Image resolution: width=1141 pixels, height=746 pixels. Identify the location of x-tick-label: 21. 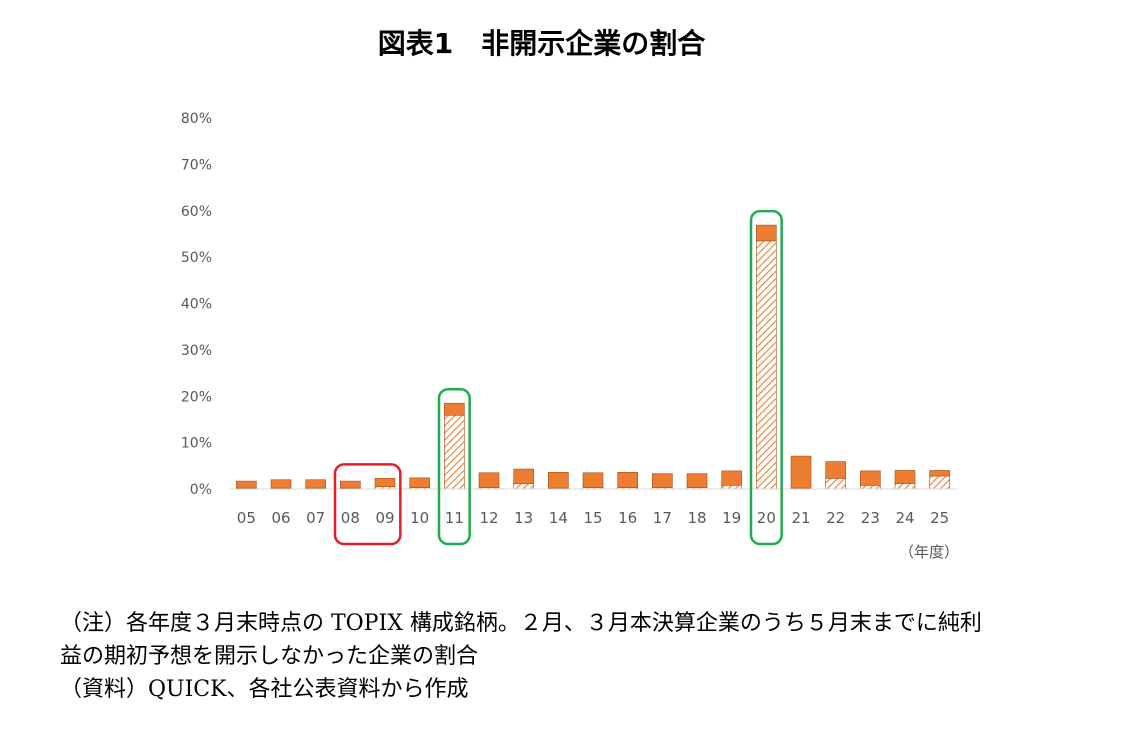
(800, 518).